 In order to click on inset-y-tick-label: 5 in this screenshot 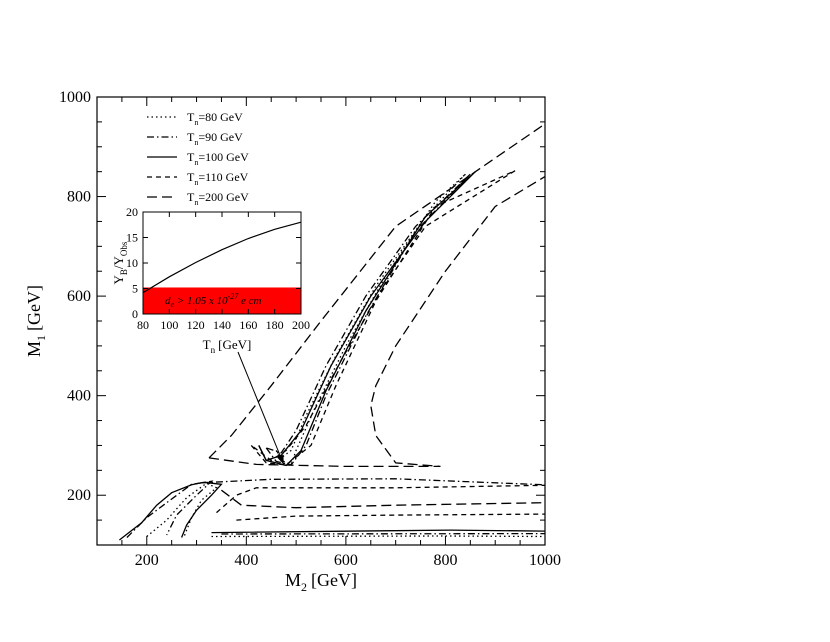, I will do `click(135, 289)`.